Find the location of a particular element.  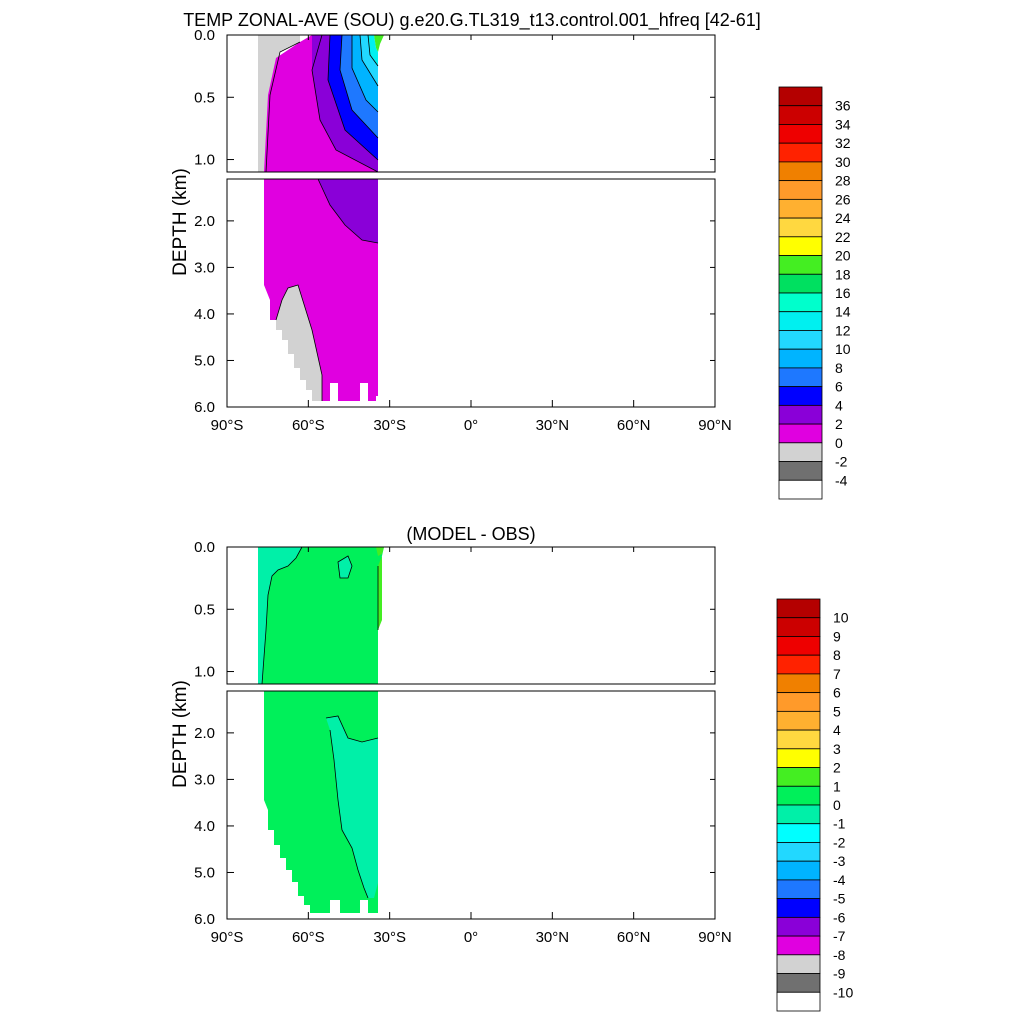

colorbar-label: 14 is located at coordinates (843, 312).